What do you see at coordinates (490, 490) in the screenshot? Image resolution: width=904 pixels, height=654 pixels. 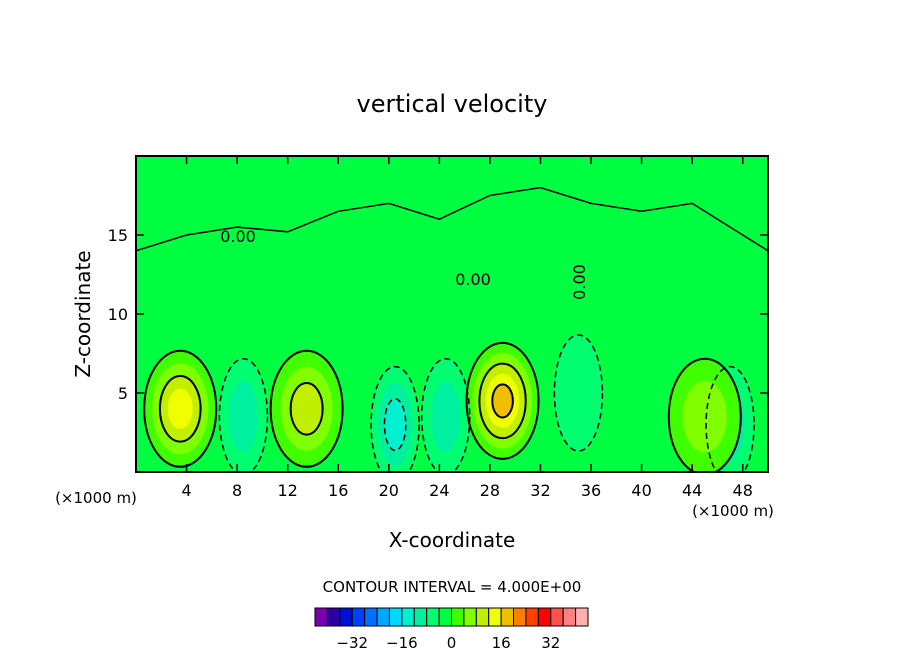 I see `x-tick-label-28: 28` at bounding box center [490, 490].